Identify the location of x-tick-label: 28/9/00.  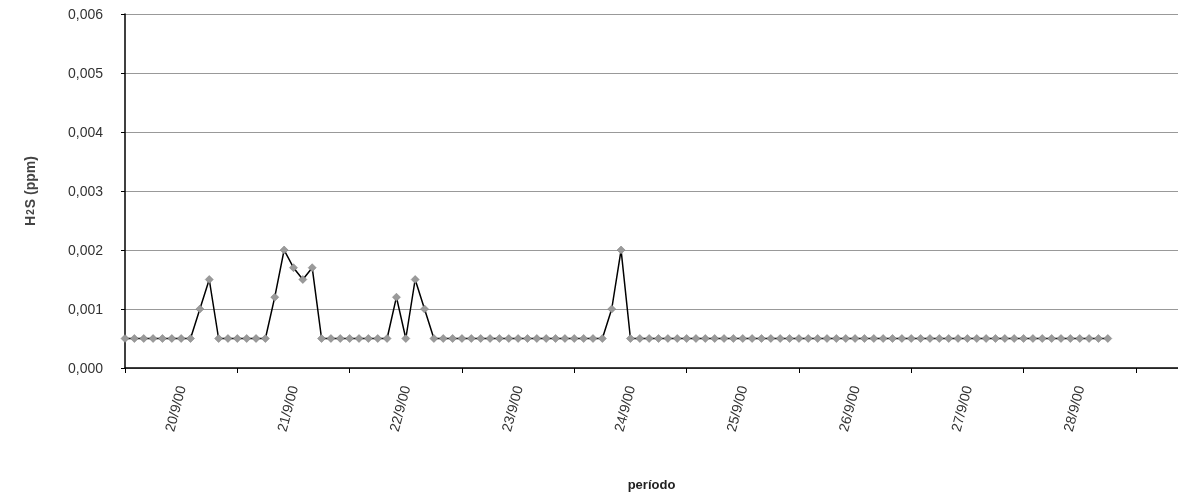
(1073, 408).